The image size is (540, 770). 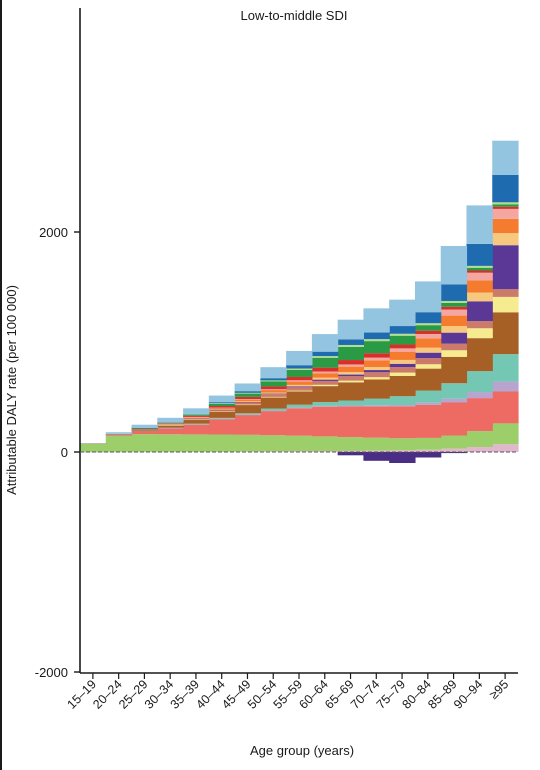 I want to click on y-tick-label-0: -2000, so click(x=51, y=672).